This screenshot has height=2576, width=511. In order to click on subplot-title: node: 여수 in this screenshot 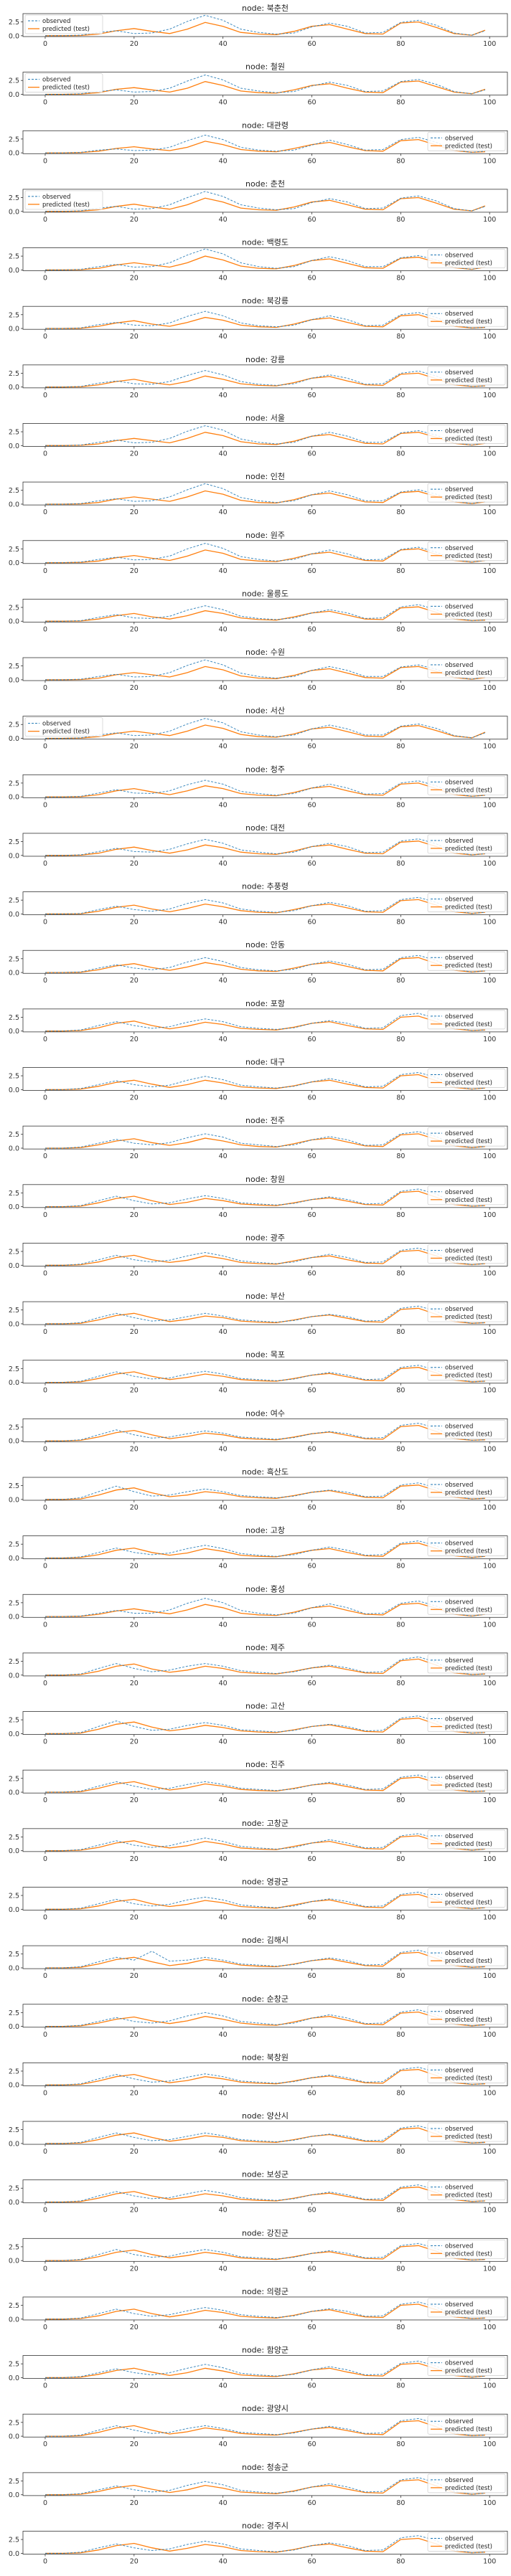, I will do `click(265, 1413)`.